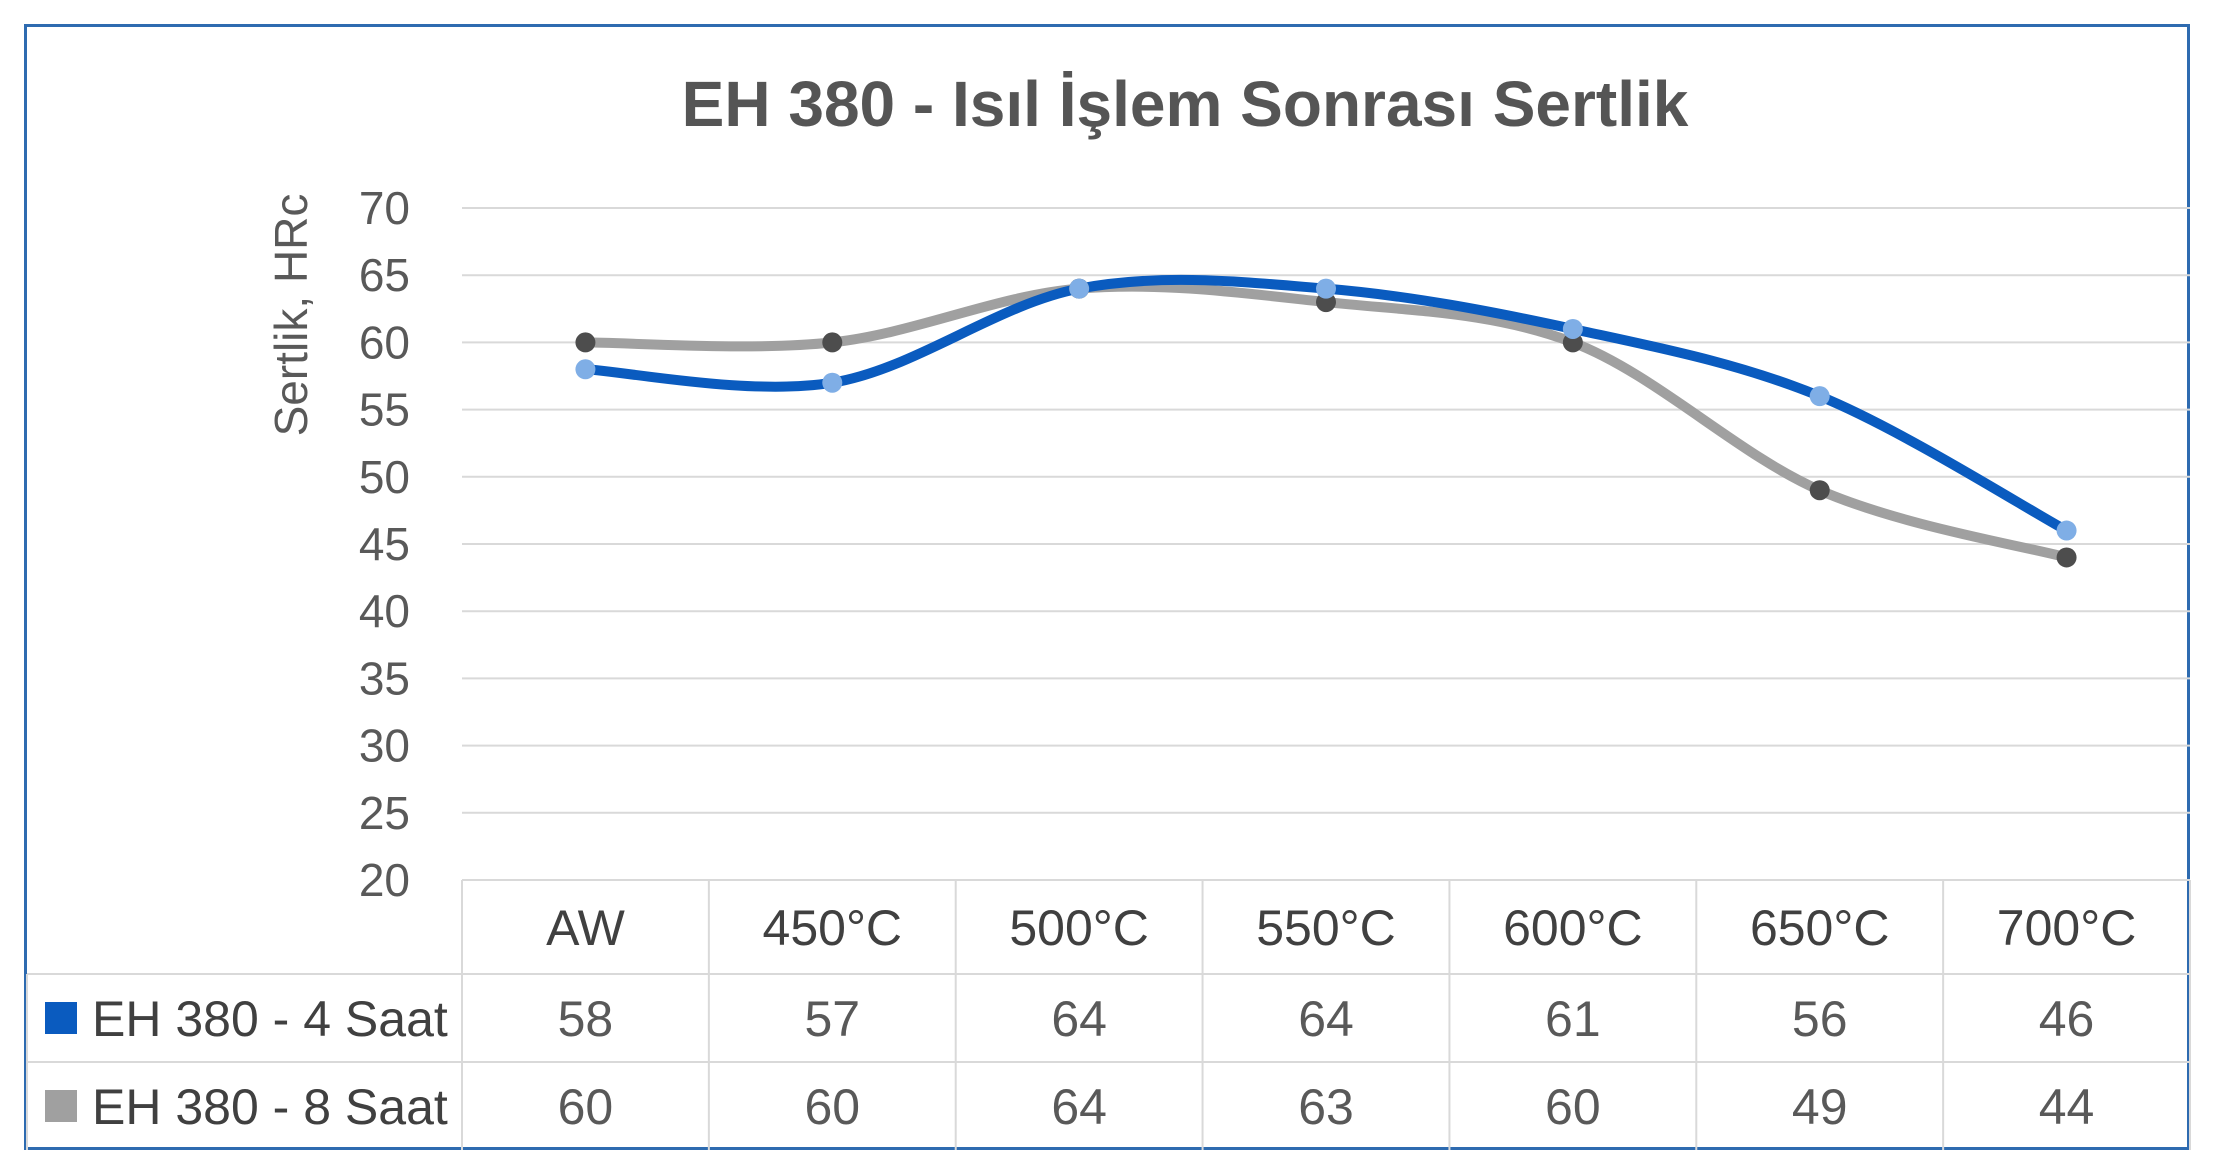 This screenshot has height=1174, width=2218. What do you see at coordinates (833, 928) in the screenshot?
I see `category-label: 450°C` at bounding box center [833, 928].